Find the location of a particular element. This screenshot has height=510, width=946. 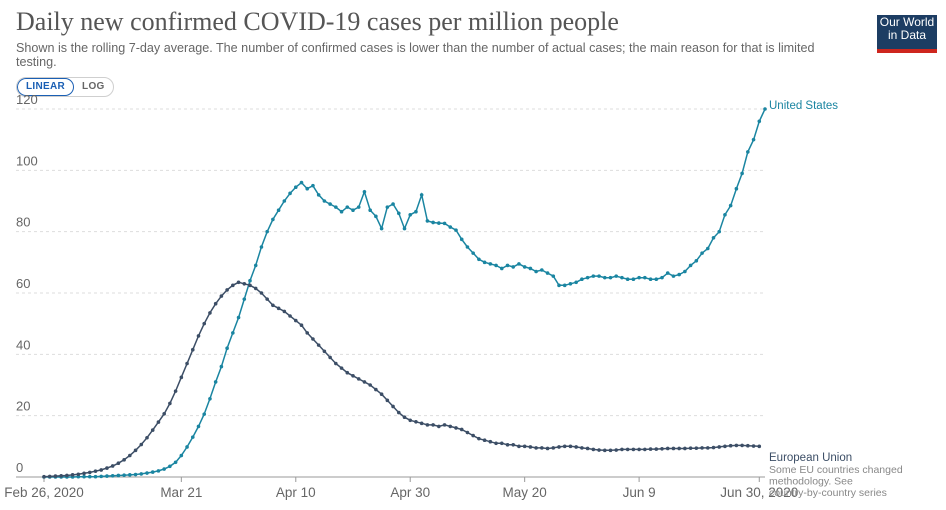

series-label-european-union: European Union is located at coordinates (810, 458).